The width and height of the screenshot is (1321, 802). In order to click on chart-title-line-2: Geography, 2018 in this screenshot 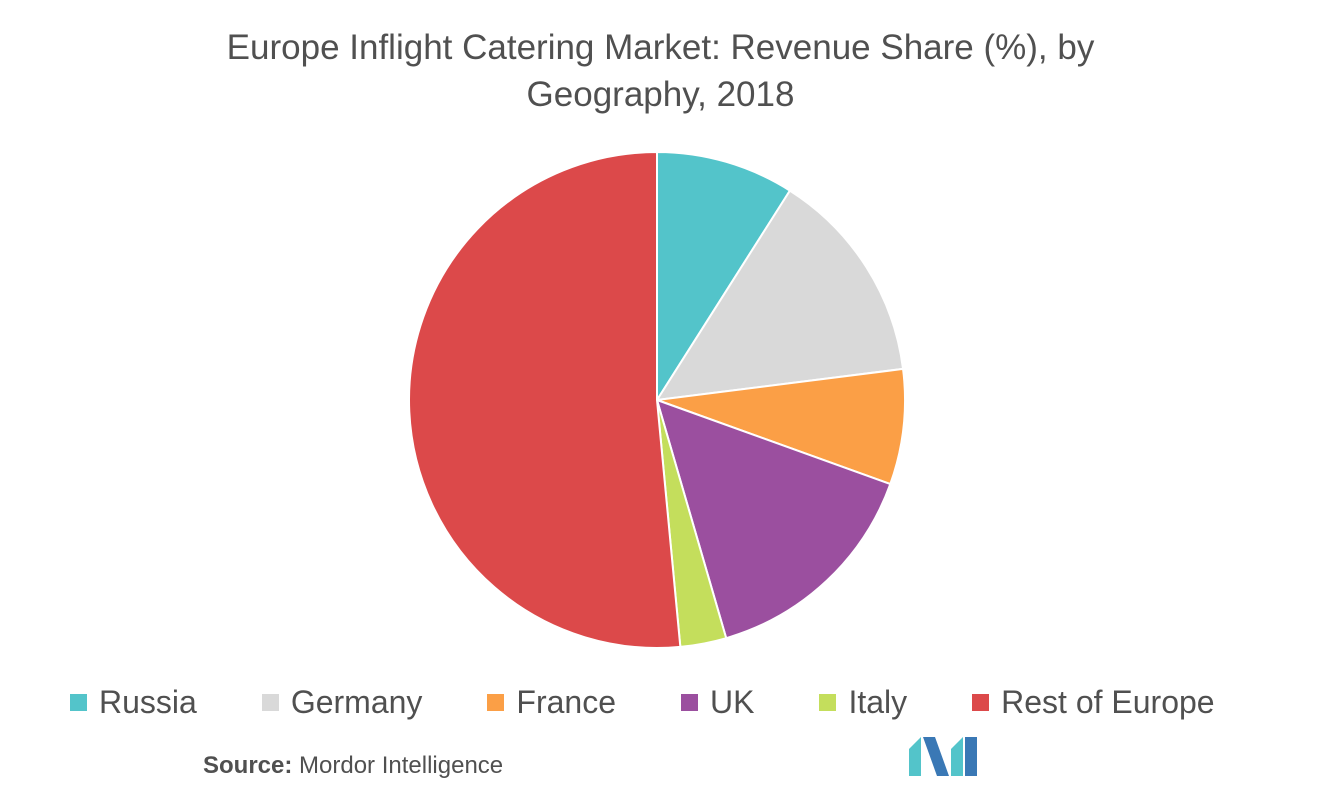, I will do `click(660, 94)`.